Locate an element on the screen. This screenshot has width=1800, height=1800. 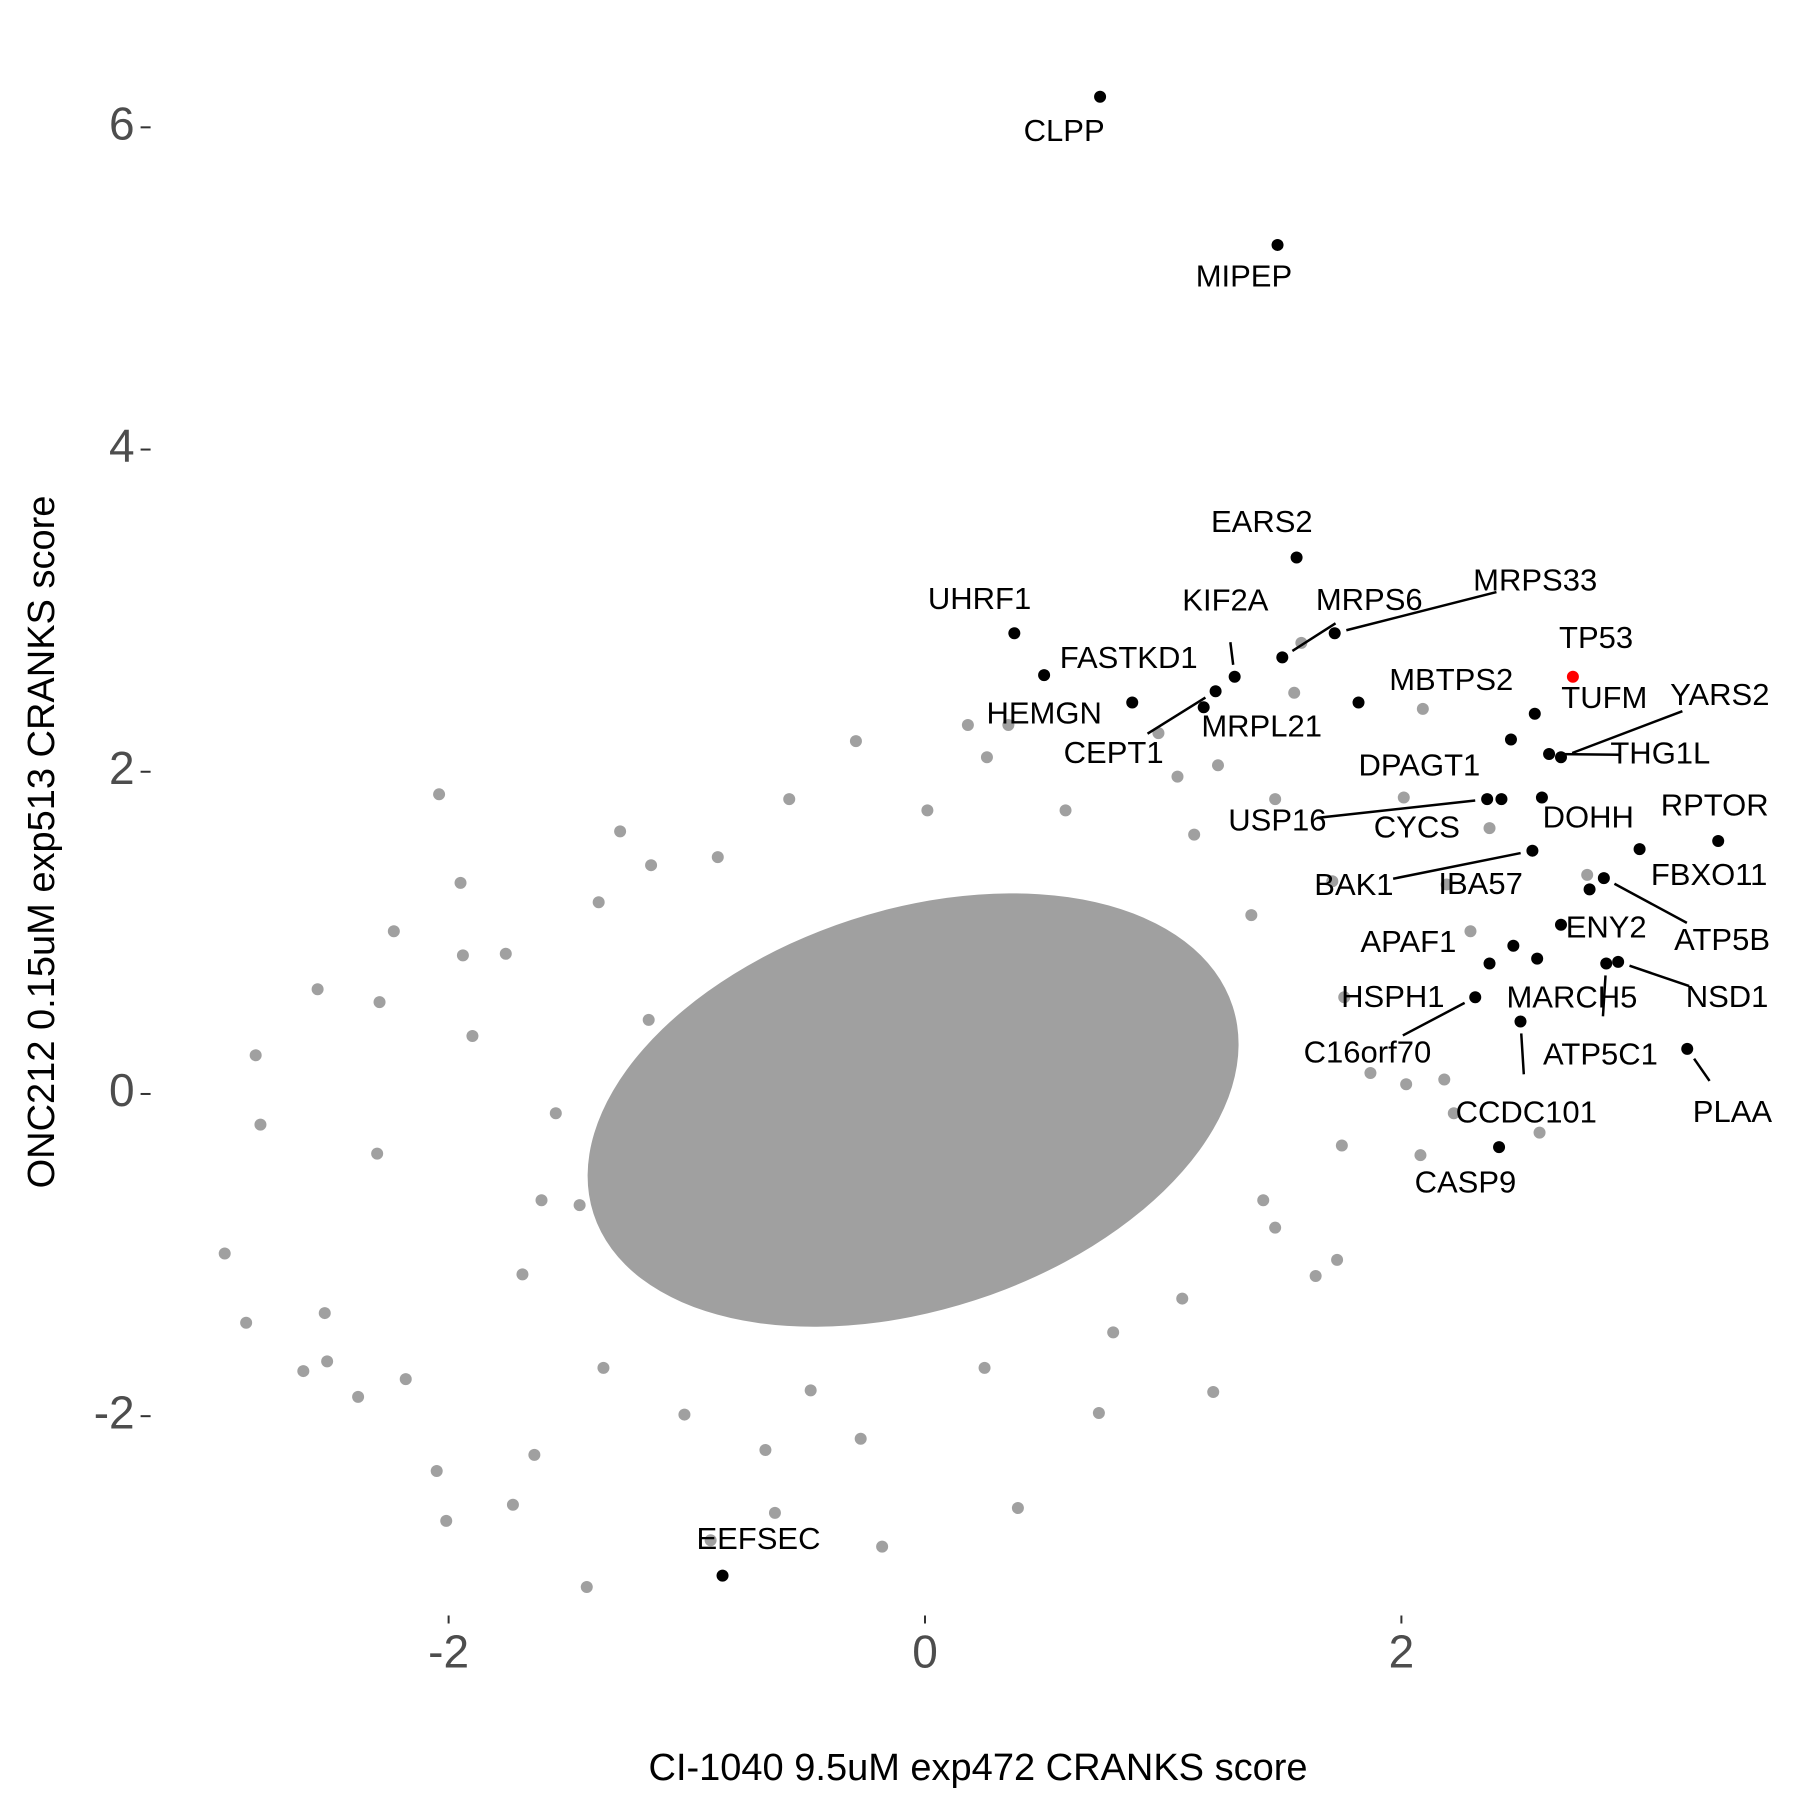
point-label: THG1L is located at coordinates (1660, 752).